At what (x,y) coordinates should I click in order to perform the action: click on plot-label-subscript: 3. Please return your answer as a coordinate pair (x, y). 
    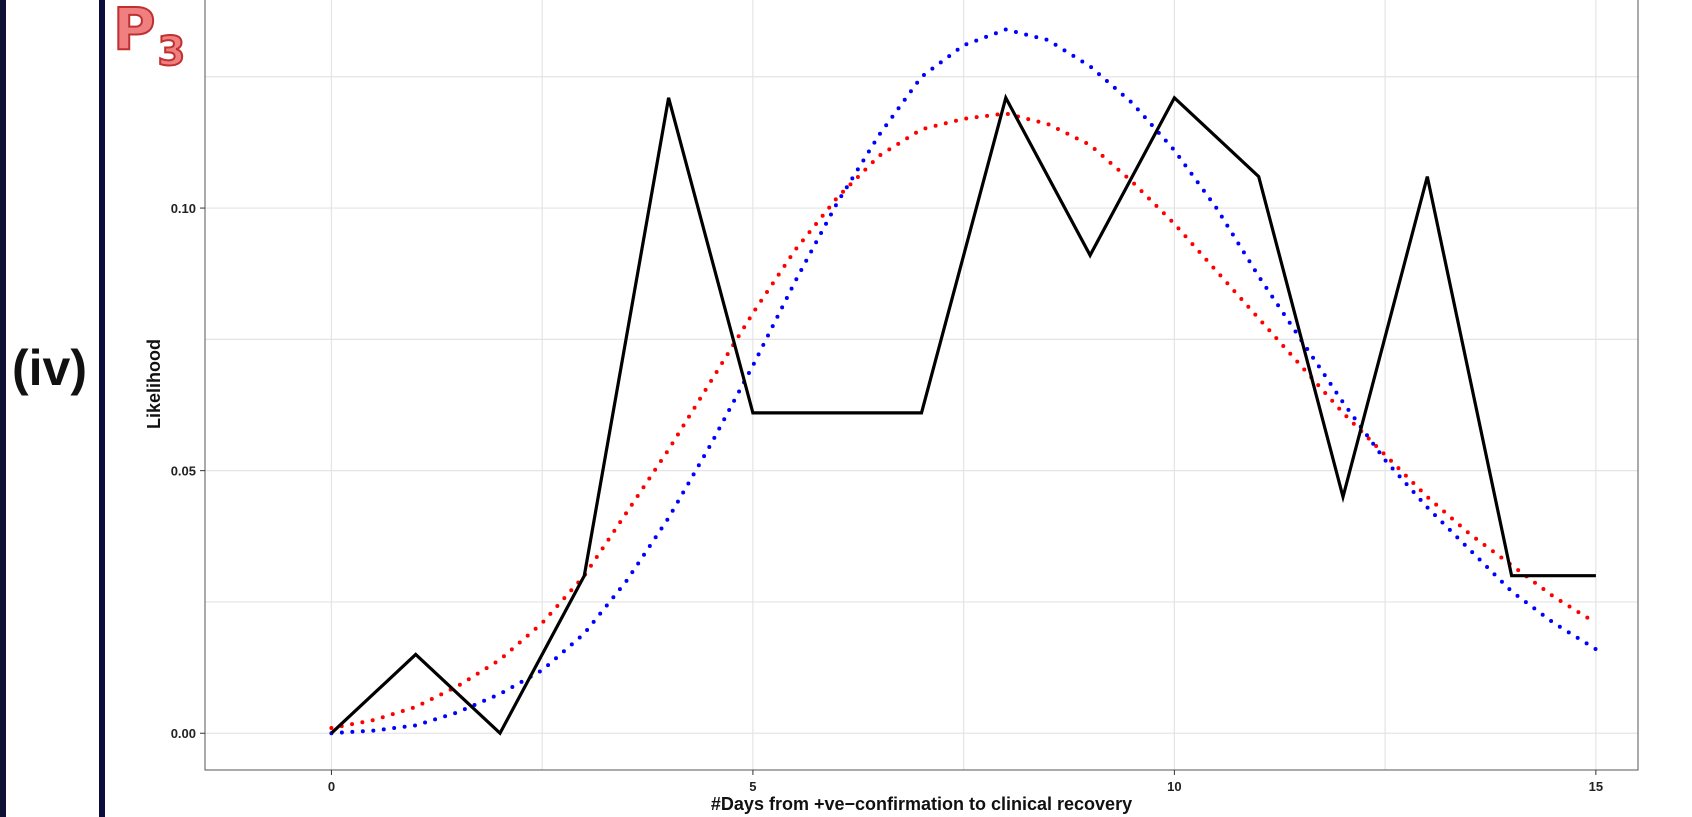
    Looking at the image, I should click on (172, 52).